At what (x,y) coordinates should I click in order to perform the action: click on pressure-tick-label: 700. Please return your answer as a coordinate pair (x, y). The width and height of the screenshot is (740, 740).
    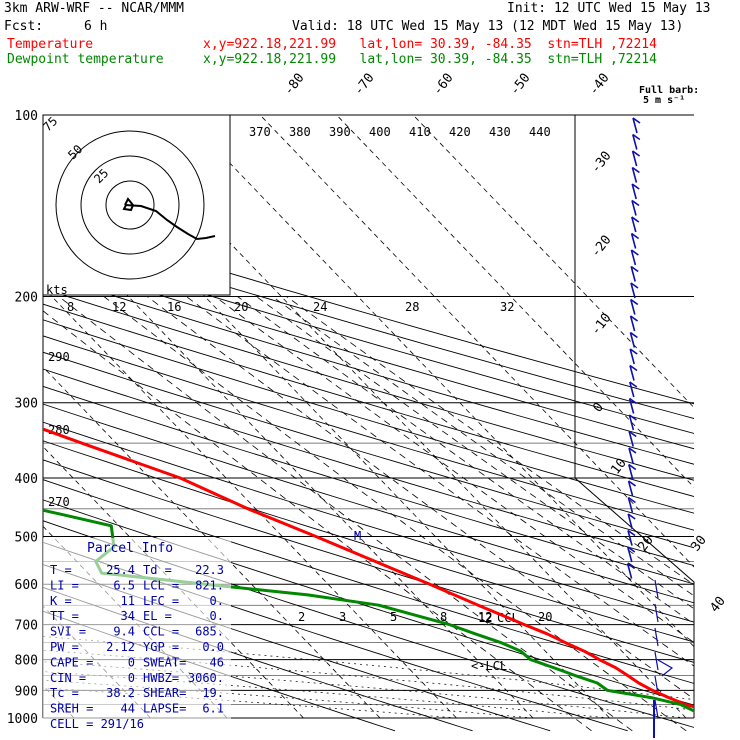
    Looking at the image, I should click on (26, 626).